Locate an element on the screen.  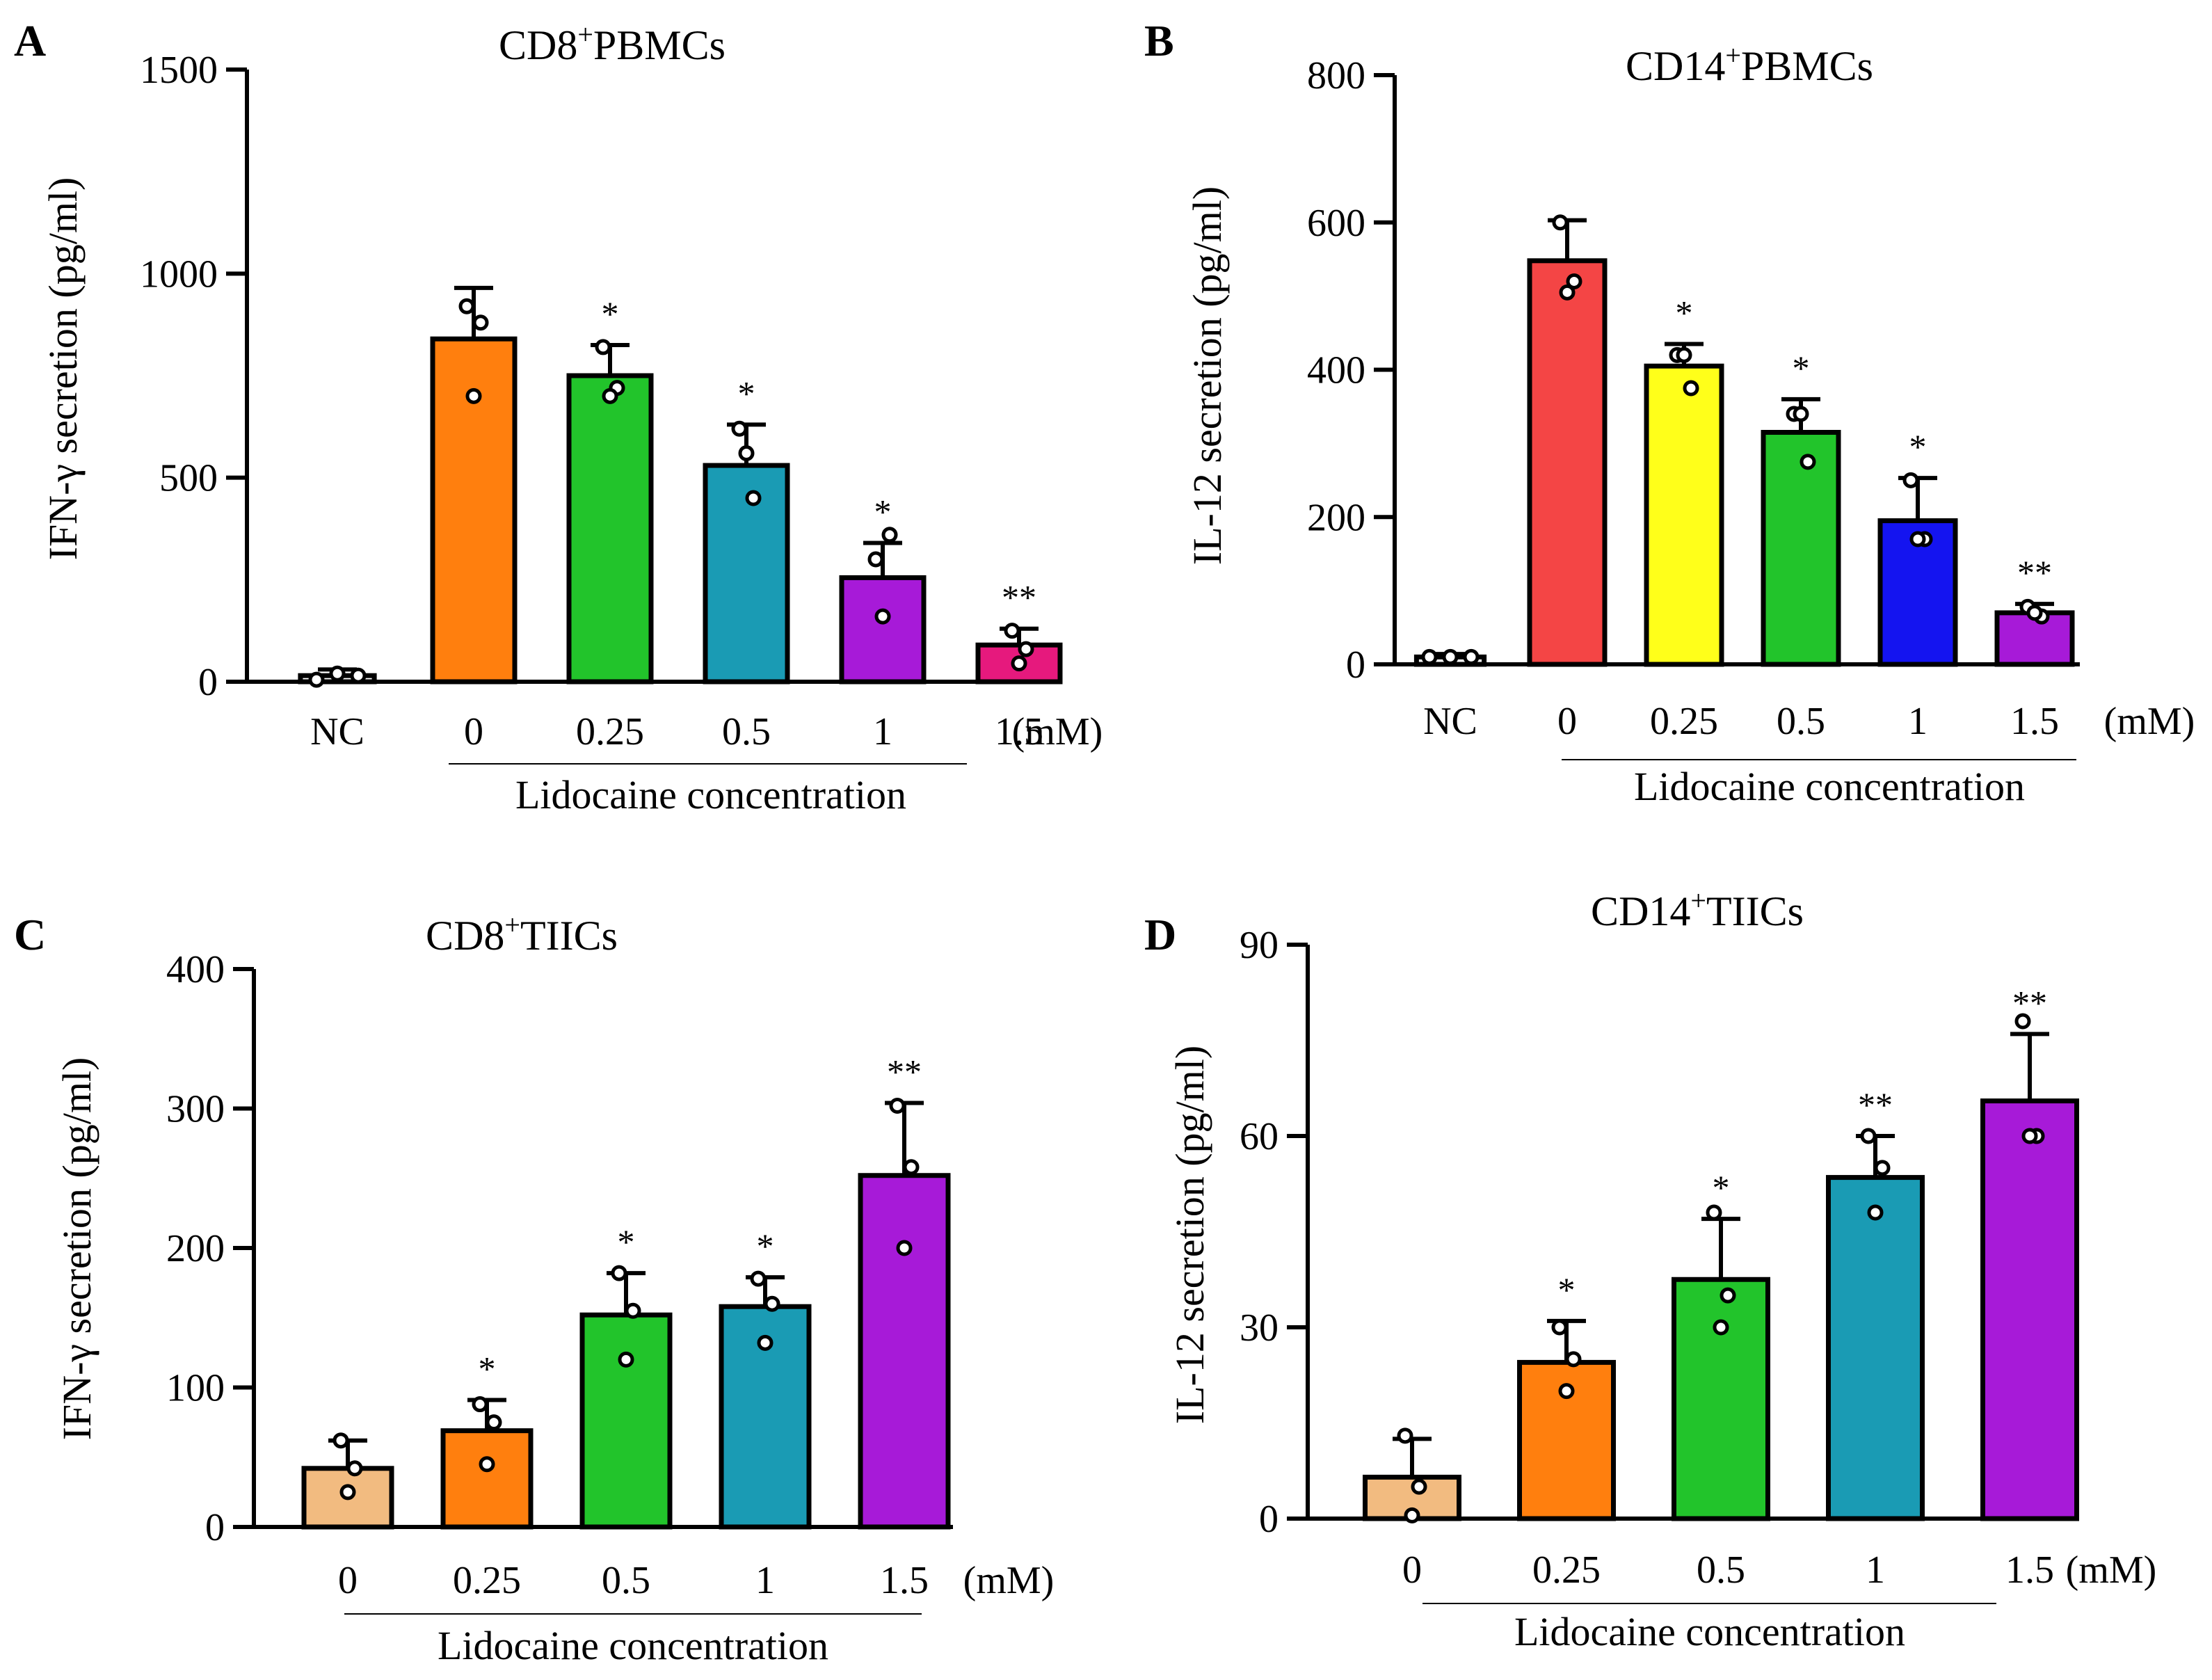
y-tick-label: 1000 is located at coordinates (179, 274).